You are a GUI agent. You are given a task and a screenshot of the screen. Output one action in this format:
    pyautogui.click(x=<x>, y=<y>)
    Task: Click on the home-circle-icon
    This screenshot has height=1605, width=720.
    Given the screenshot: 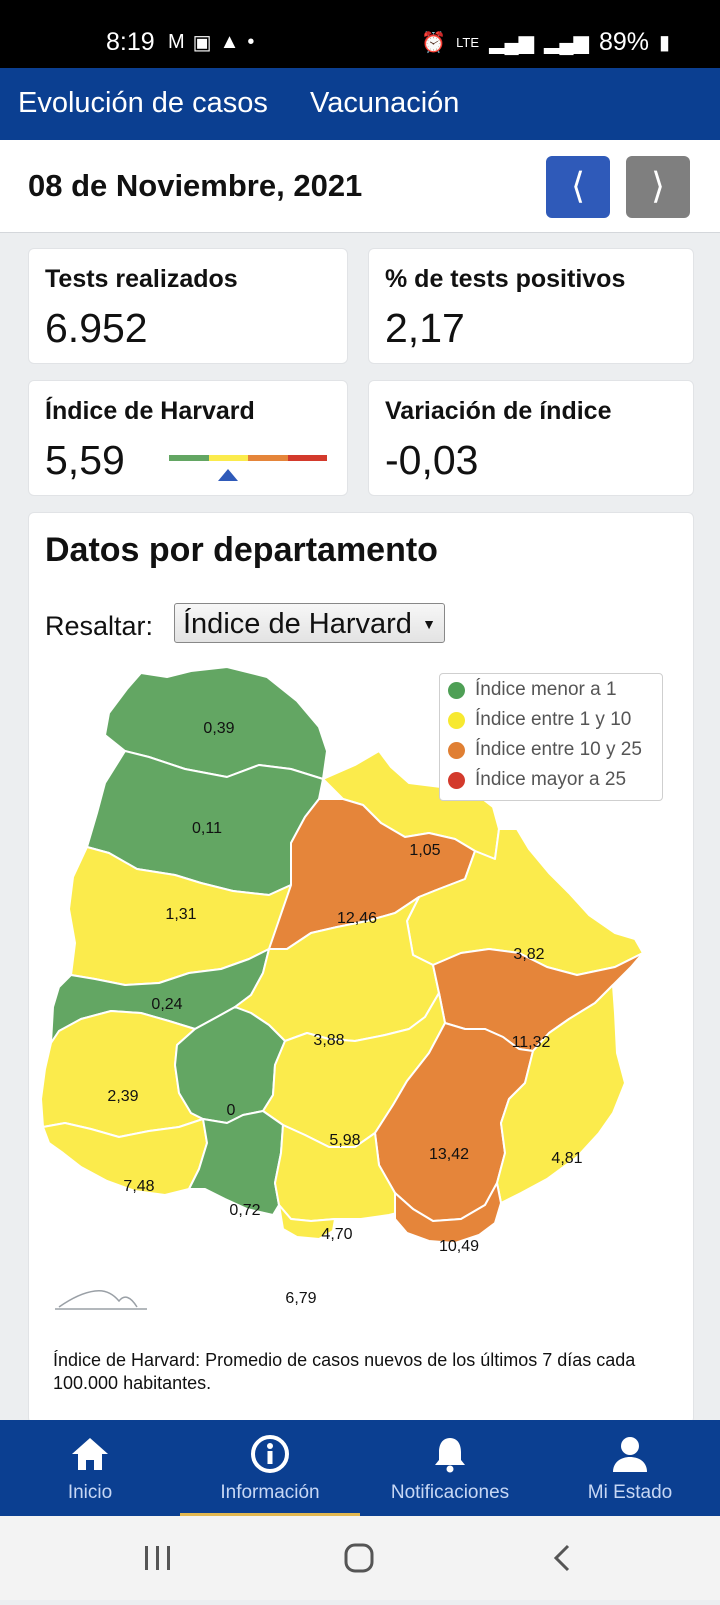 What is the action you would take?
    pyautogui.click(x=359, y=1558)
    